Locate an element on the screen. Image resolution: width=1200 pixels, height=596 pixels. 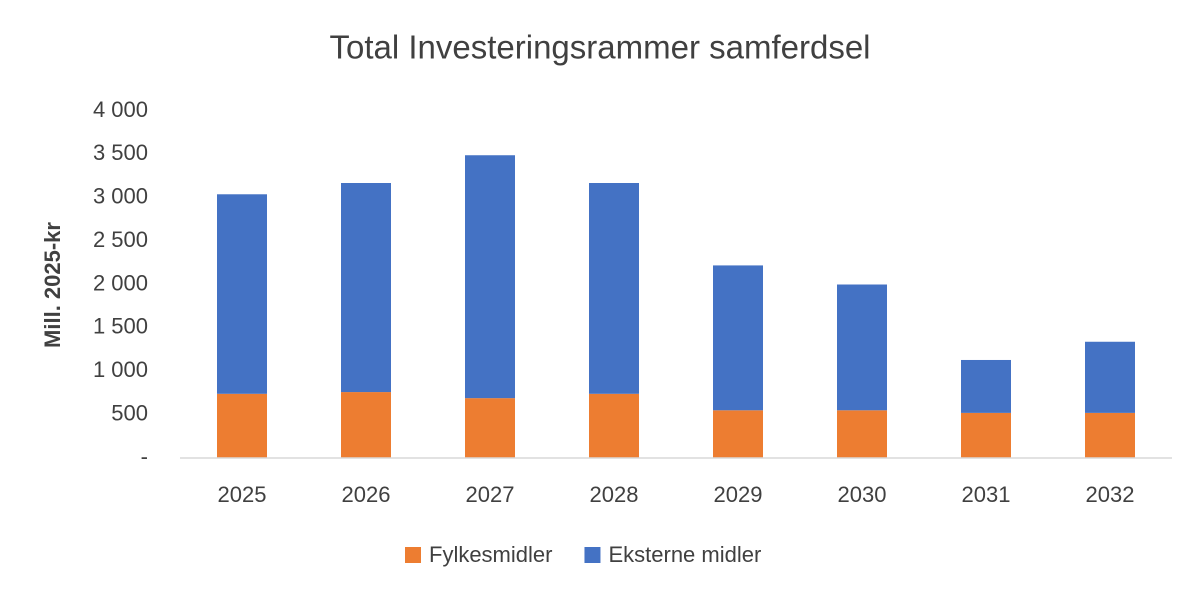
y-axis-label: Mill. 2025-kr is located at coordinates (52, 285).